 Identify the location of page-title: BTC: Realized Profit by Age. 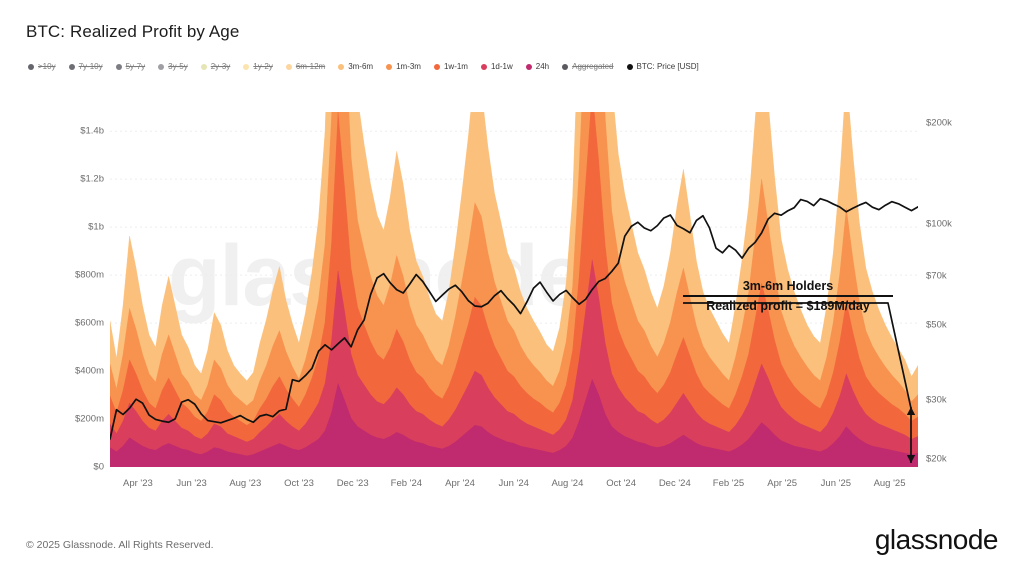
(133, 31).